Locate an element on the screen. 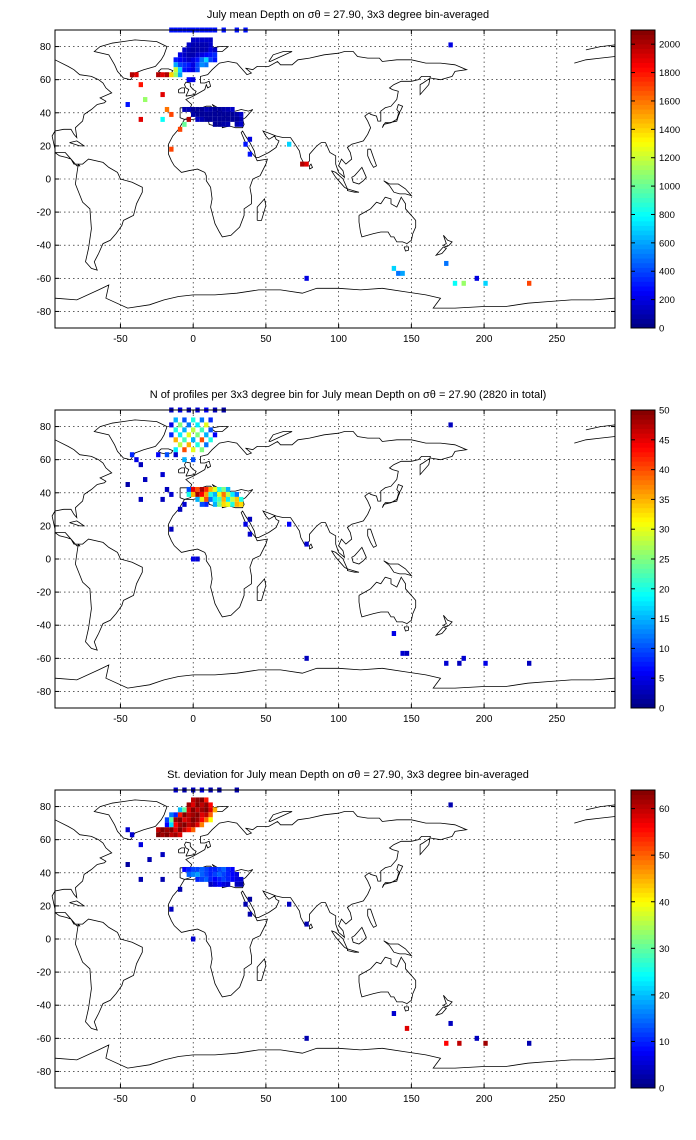 This screenshot has height=1140, width=696. colorbar-tick-label: 0 is located at coordinates (661, 709).